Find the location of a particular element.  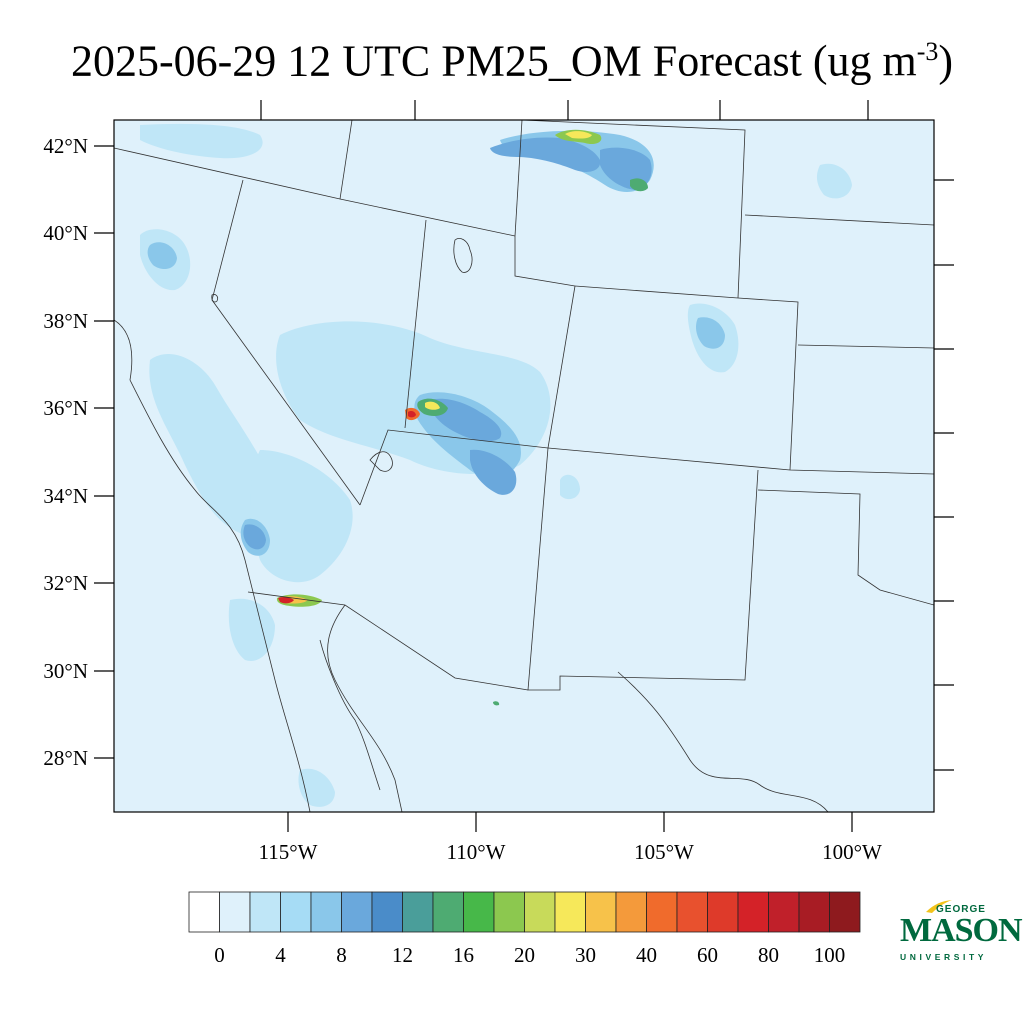

river-rio-grande is located at coordinates (723, 741).